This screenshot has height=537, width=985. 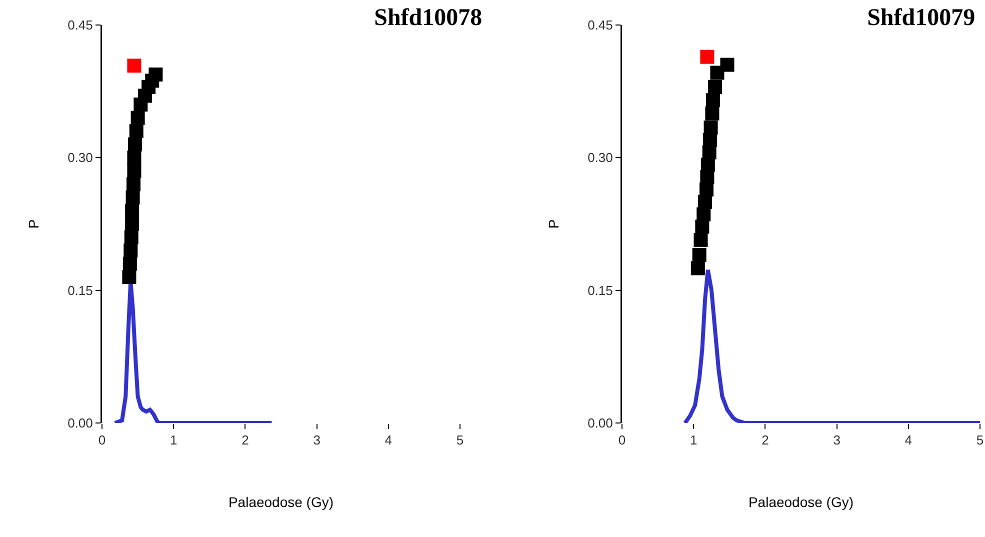 What do you see at coordinates (921, 17) in the screenshot?
I see `chart-title: Shfd10079` at bounding box center [921, 17].